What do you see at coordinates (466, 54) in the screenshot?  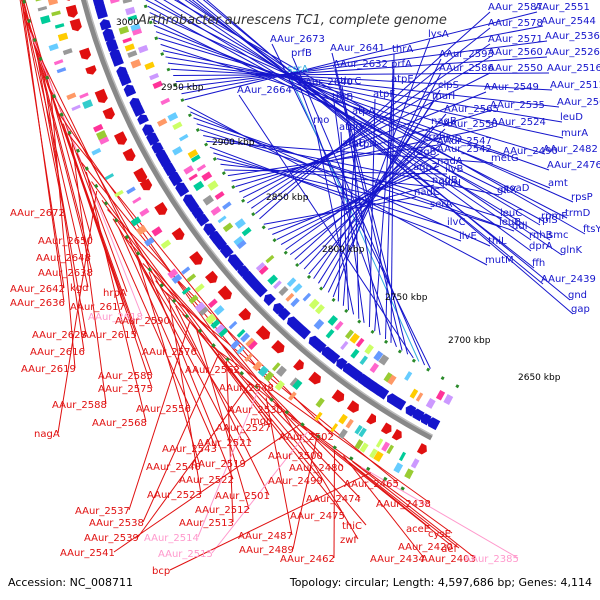 I see `gene-label-forward: AAur_2593` at bounding box center [466, 54].